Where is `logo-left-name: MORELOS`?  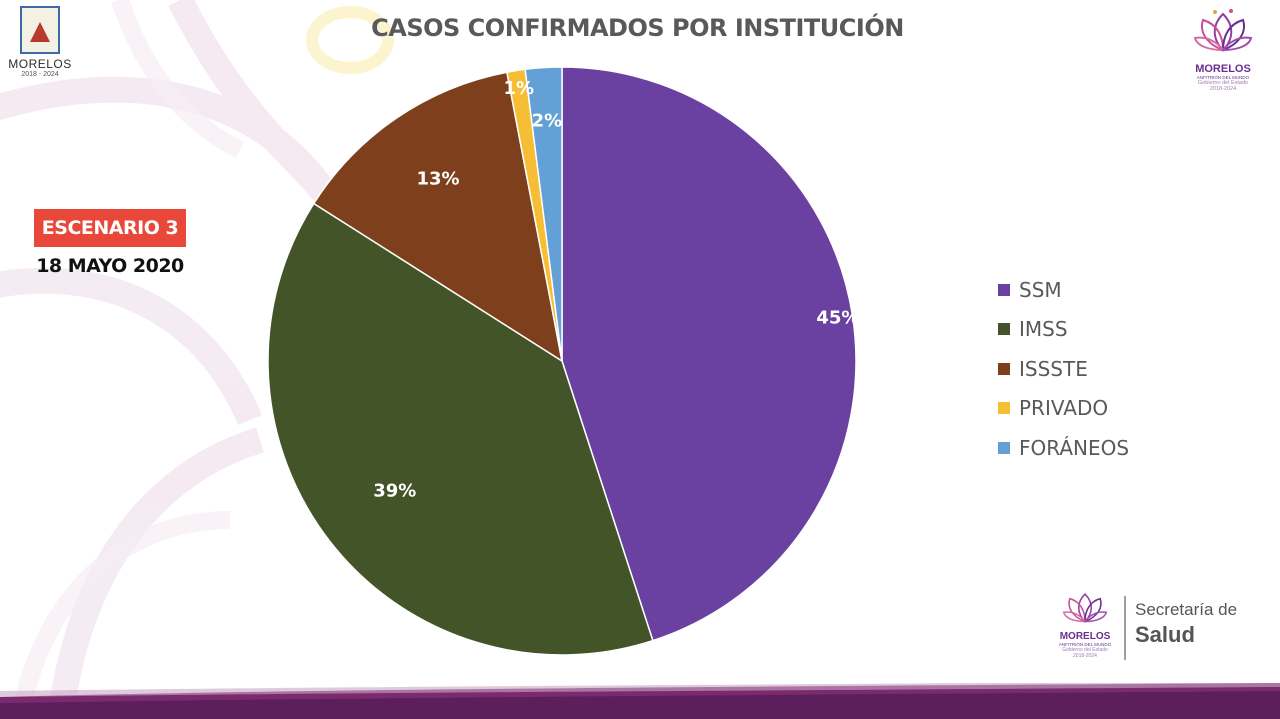 logo-left-name: MORELOS is located at coordinates (40, 64).